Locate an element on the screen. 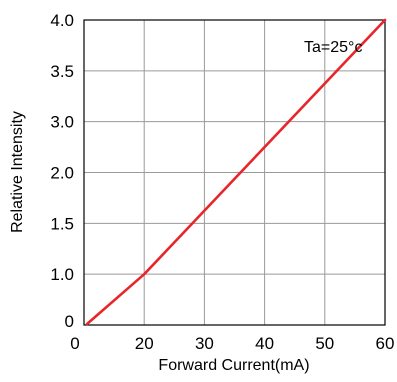  y-tick-label: 4.0 is located at coordinates (62, 20).